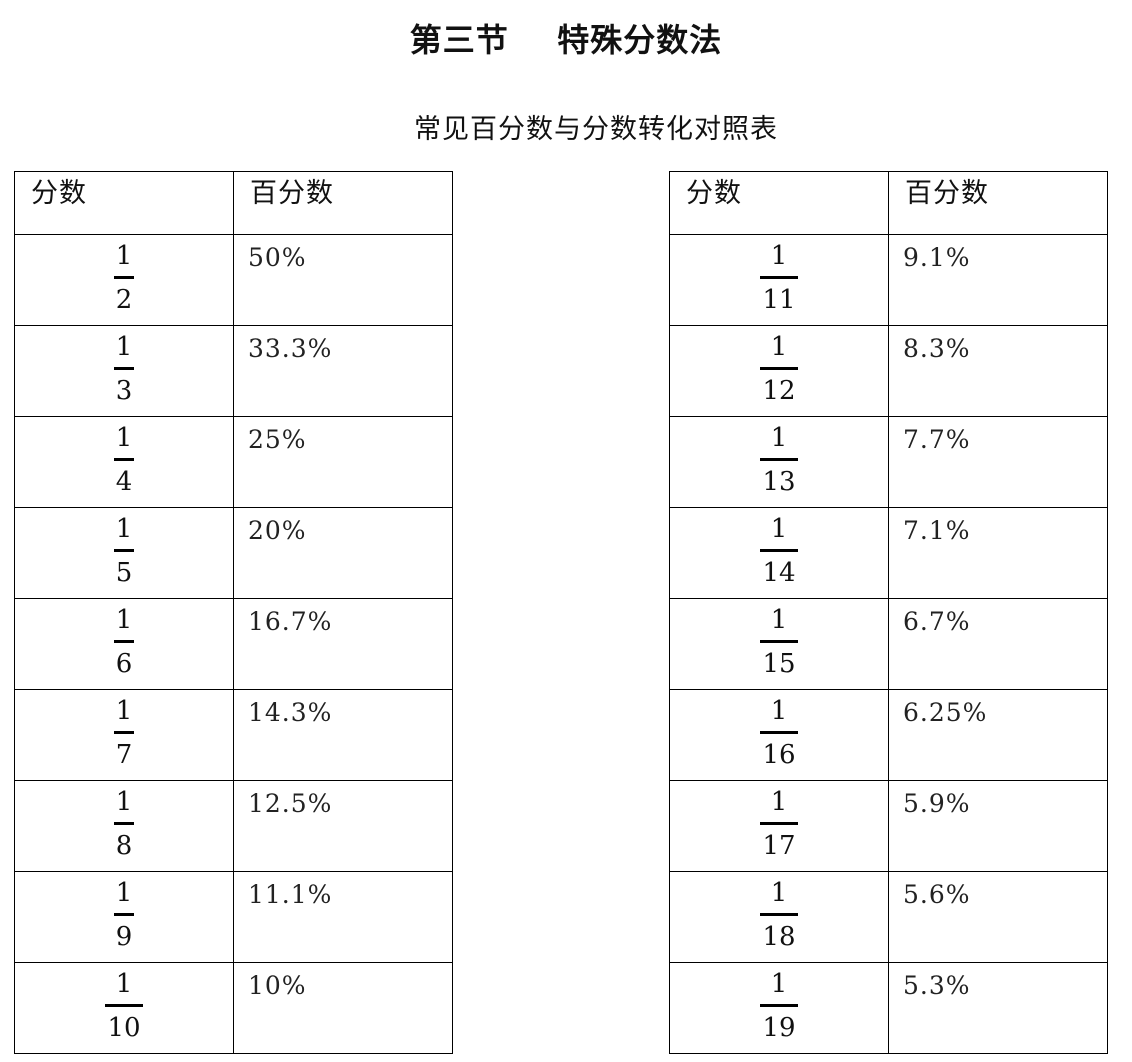 The image size is (1132, 1062). What do you see at coordinates (343, 735) in the screenshot?
I see `percent-cell: 14.3%` at bounding box center [343, 735].